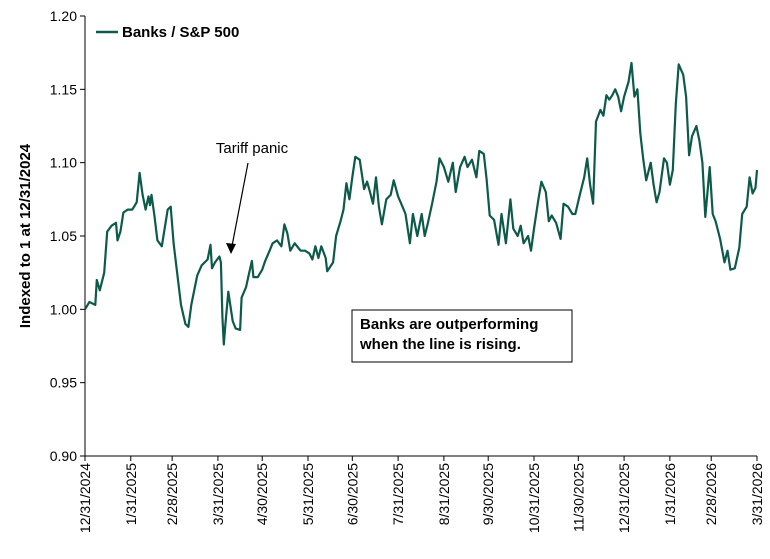 The height and width of the screenshot is (559, 770). What do you see at coordinates (624, 498) in the screenshot?
I see `x-tick-label: 12/31/2025` at bounding box center [624, 498].